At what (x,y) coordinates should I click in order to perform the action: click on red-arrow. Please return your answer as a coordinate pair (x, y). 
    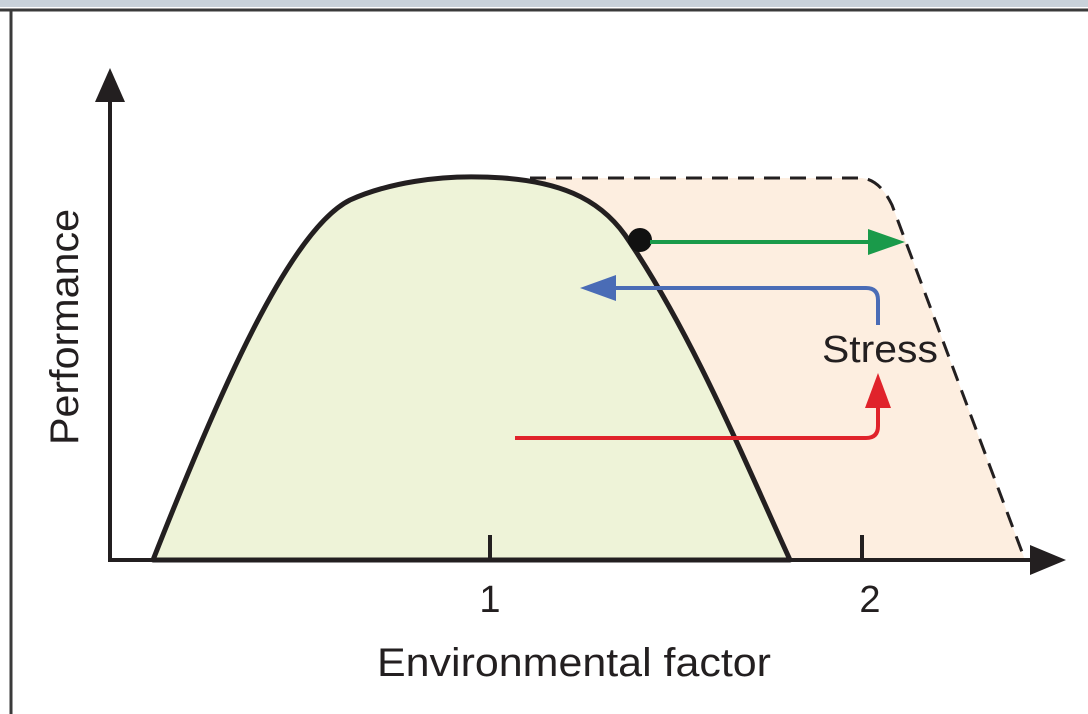
    Looking at the image, I should click on (697, 422).